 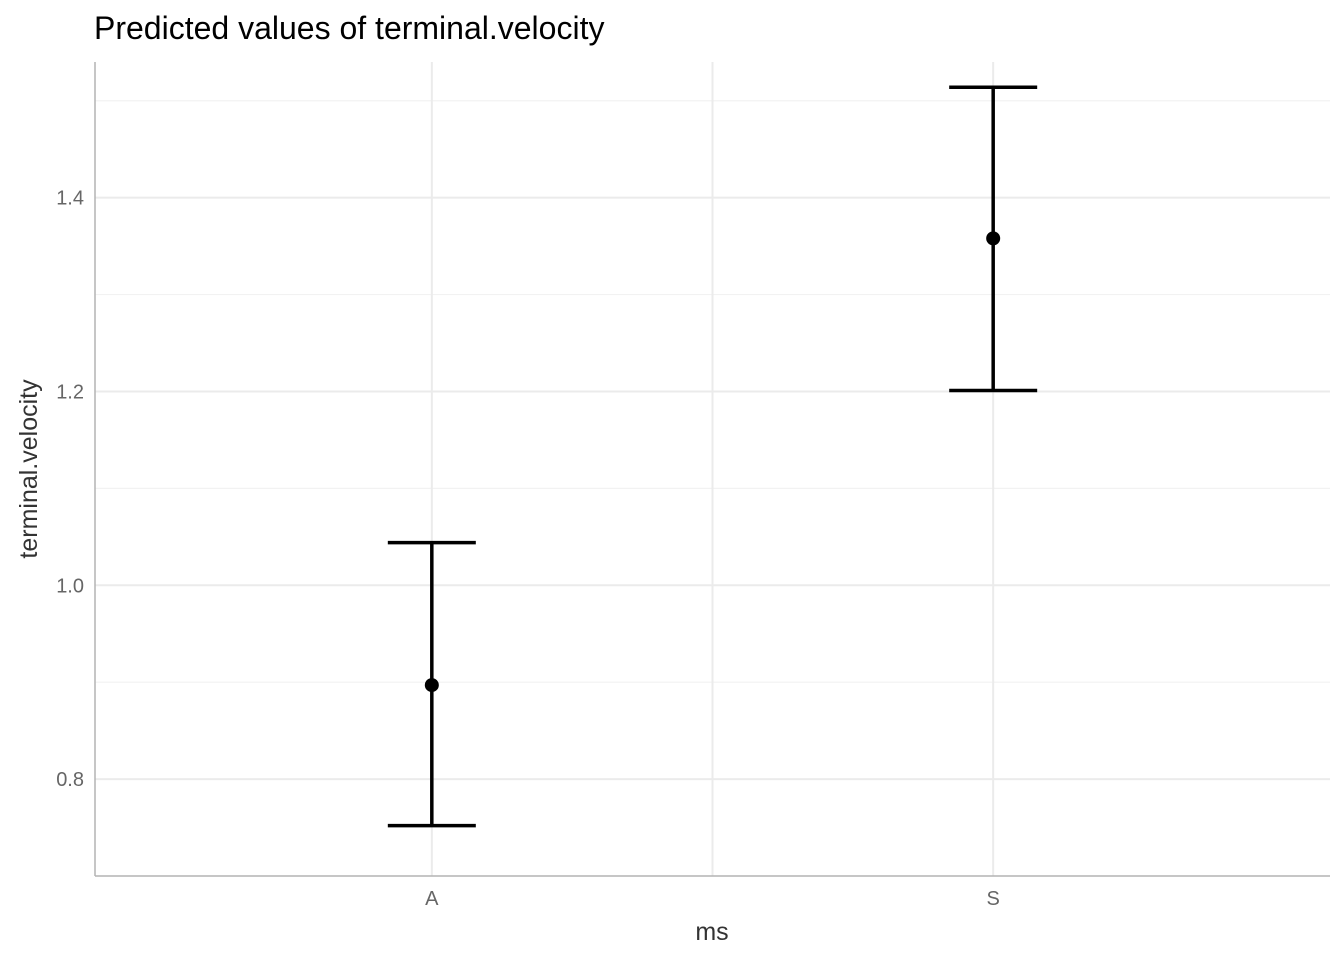 I want to click on x-tick-label: A, so click(x=432, y=899).